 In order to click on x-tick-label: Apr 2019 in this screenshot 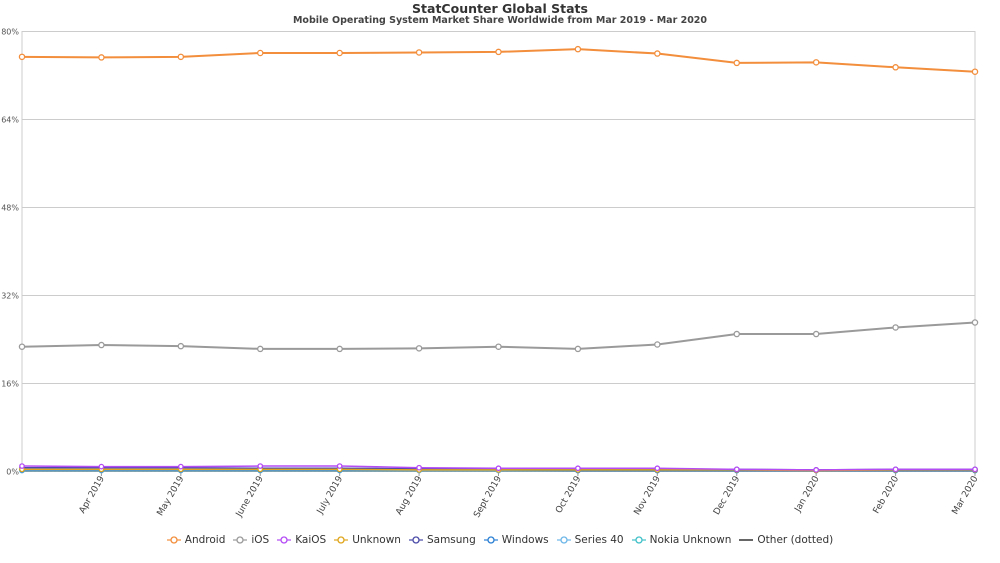, I will do `click(92, 494)`.